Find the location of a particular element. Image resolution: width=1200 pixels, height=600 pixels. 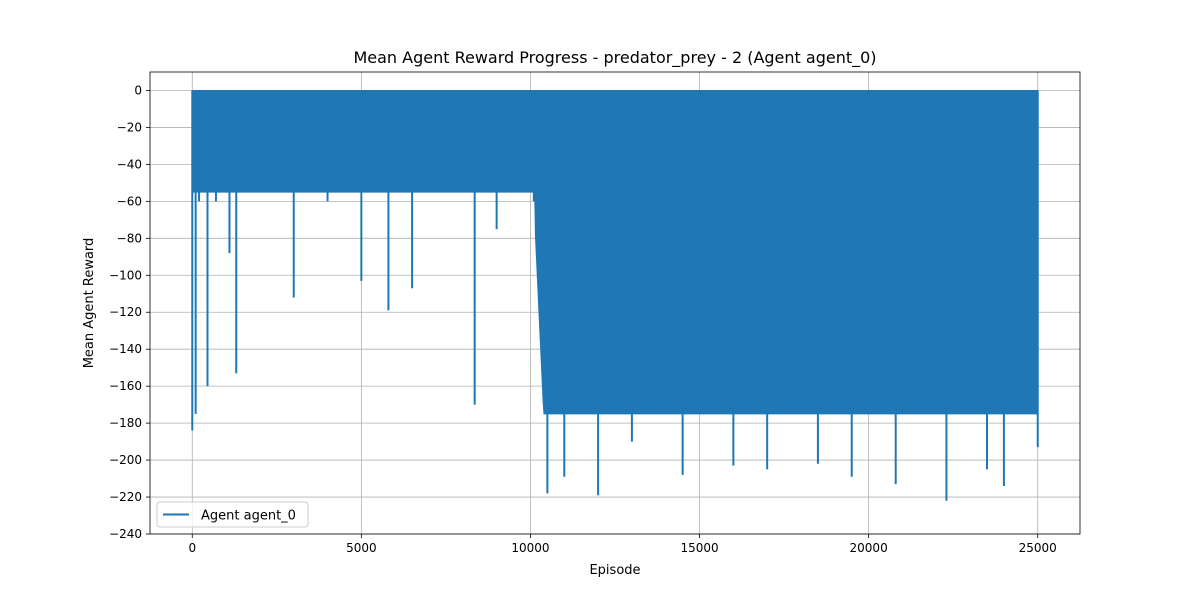

y-tick-label: −80 is located at coordinates (129, 238).